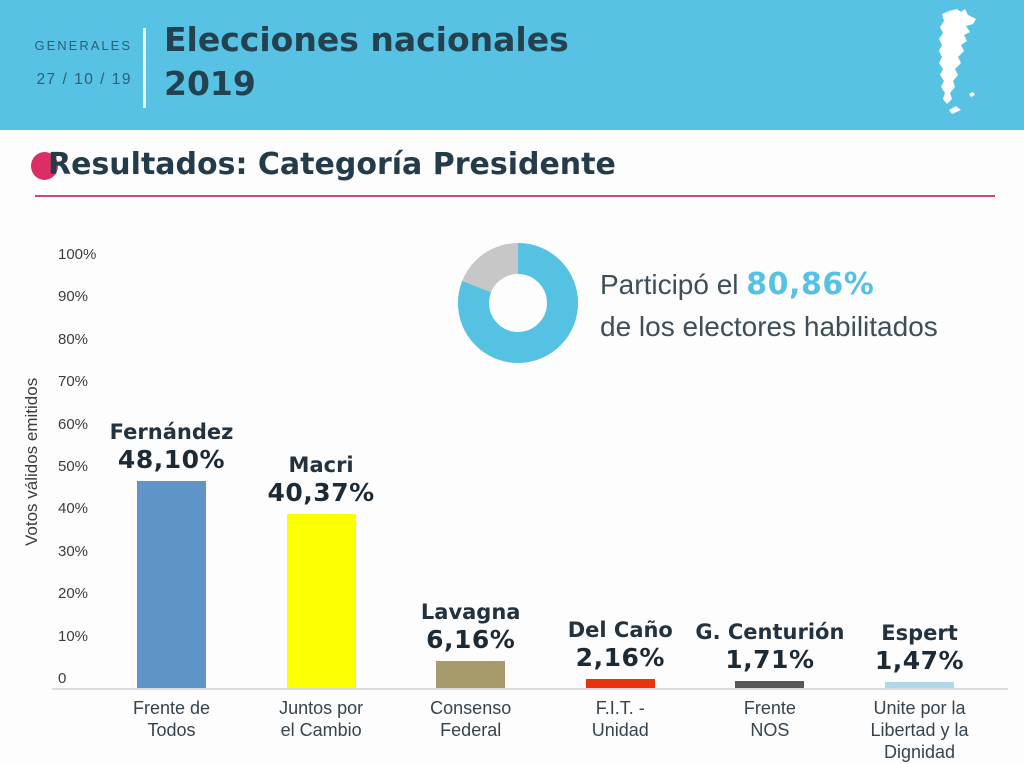 Image resolution: width=1024 pixels, height=764 pixels. Describe the element at coordinates (471, 719) in the screenshot. I see `category-label-consenso-federal: Consenso Federal` at that location.